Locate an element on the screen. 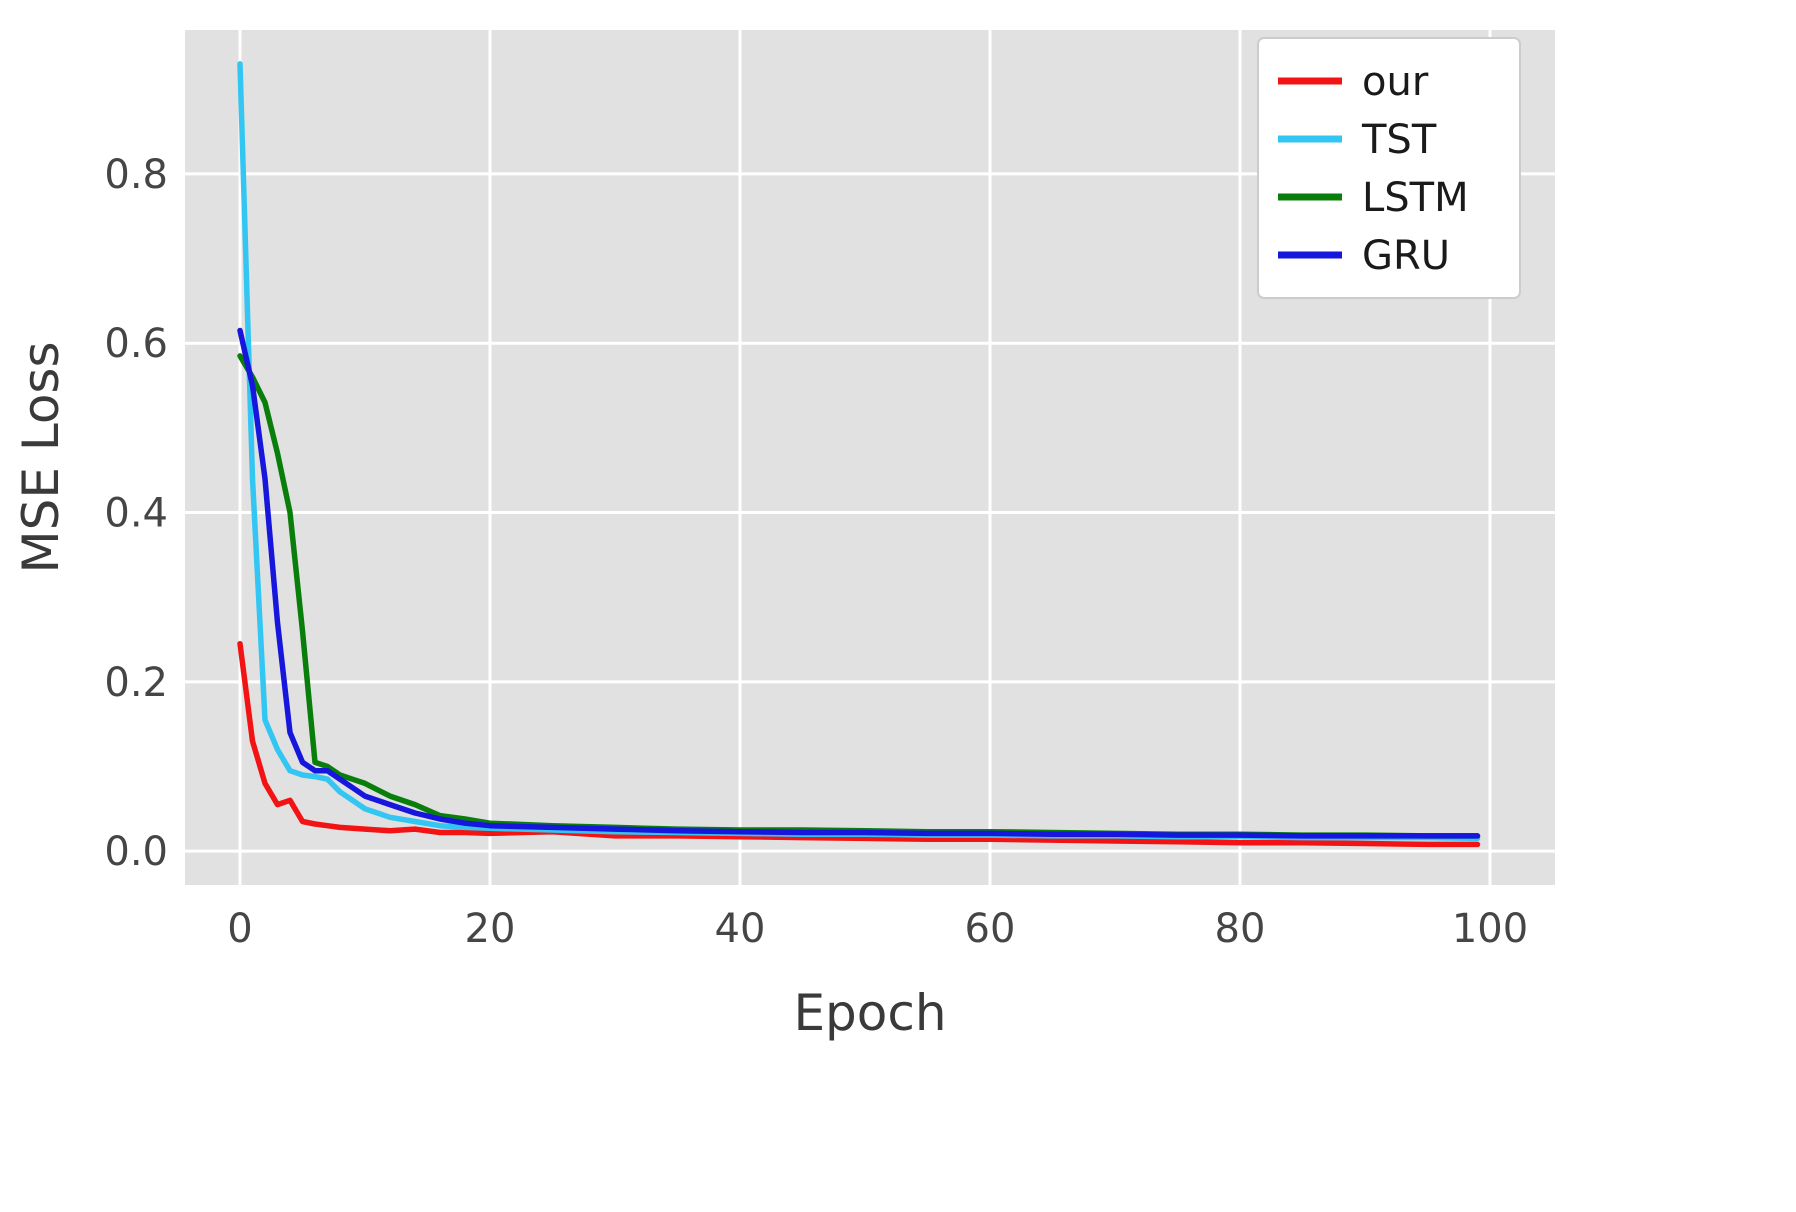 This screenshot has height=1212, width=1796. legend-label-our: our is located at coordinates (1395, 82).